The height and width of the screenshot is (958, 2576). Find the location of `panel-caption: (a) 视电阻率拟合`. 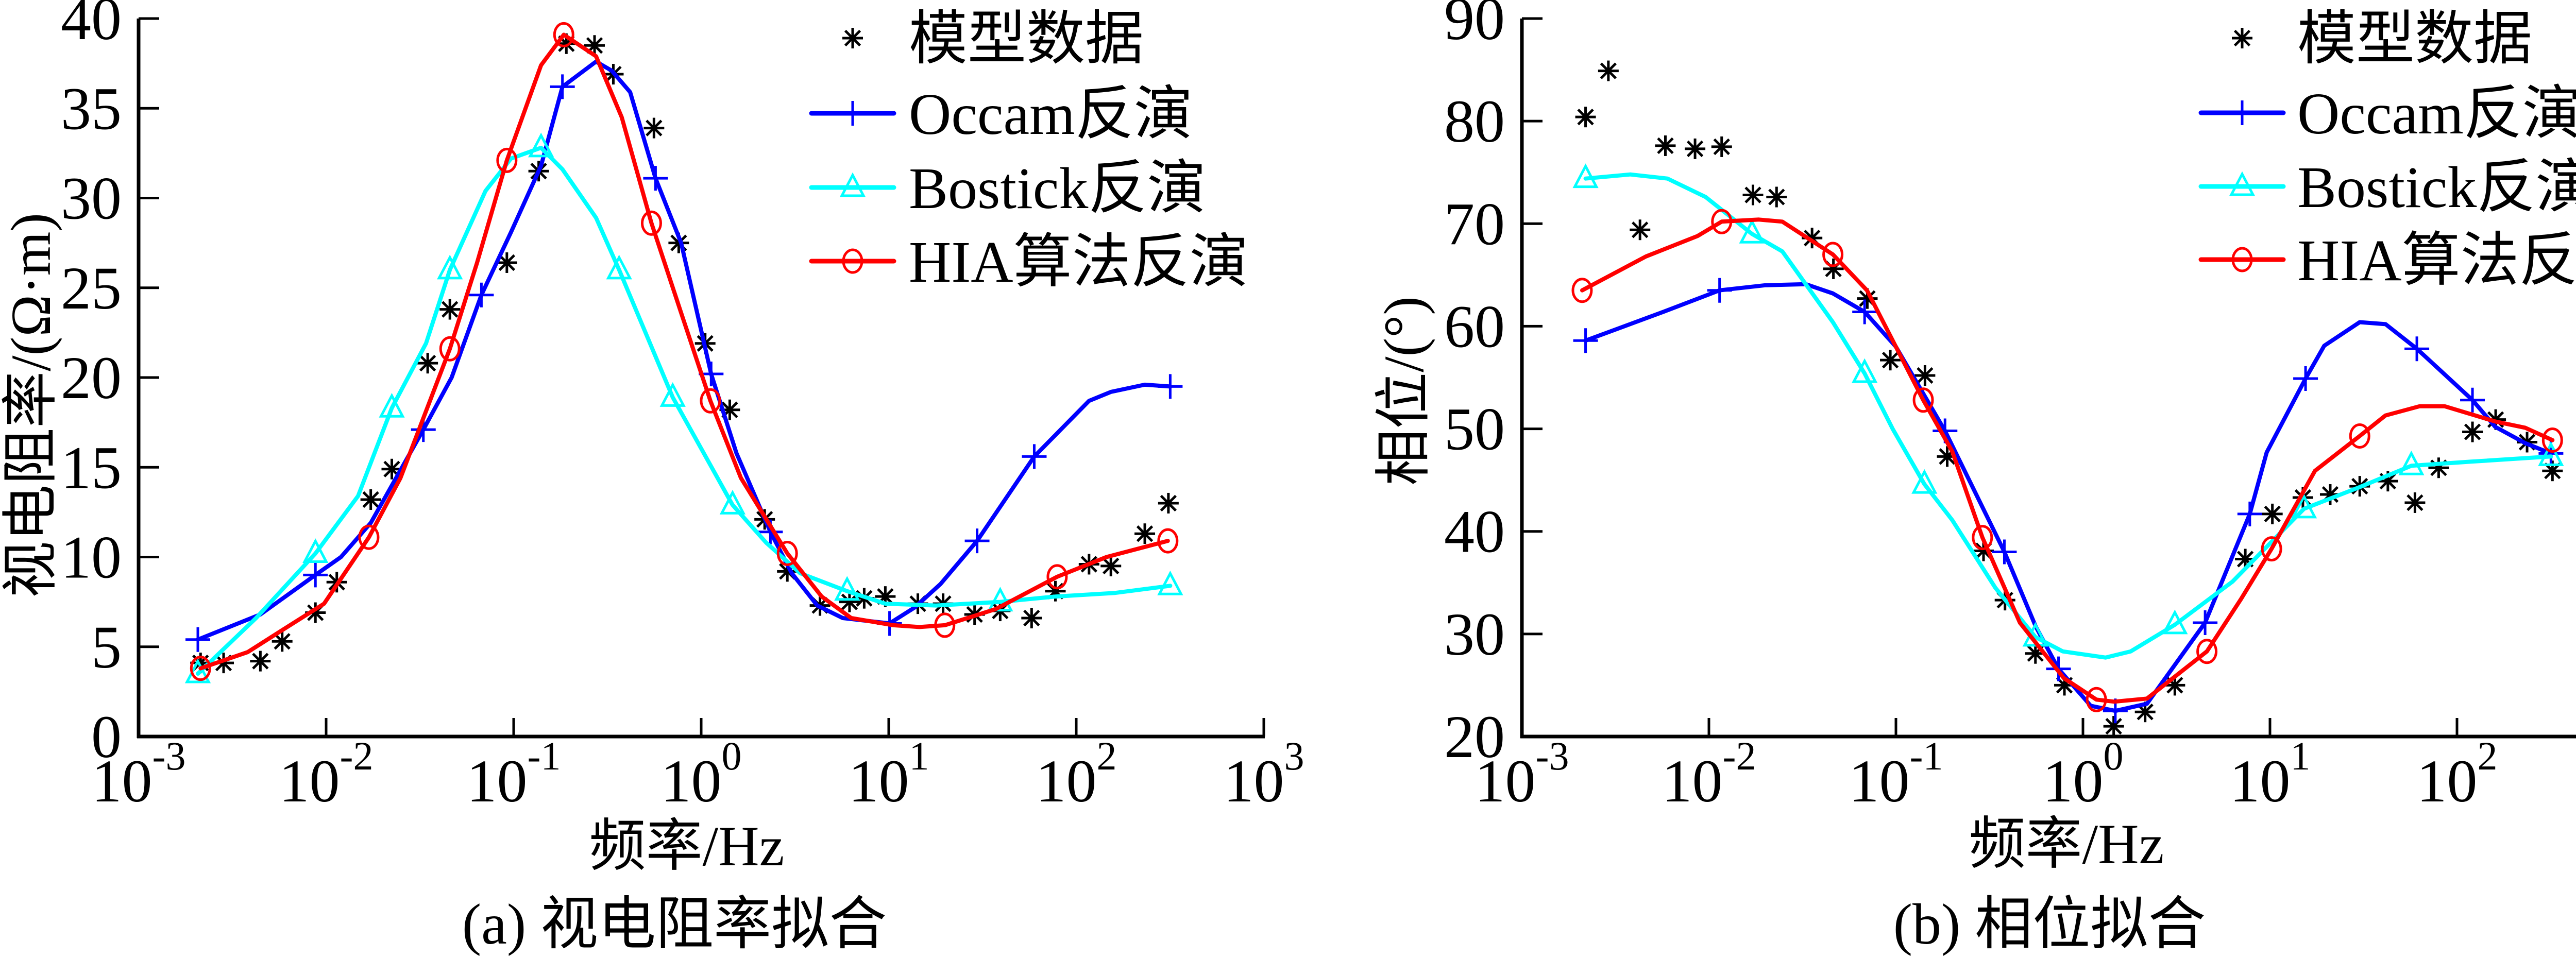

panel-caption: (a) 视电阻率拟合 is located at coordinates (674, 924).